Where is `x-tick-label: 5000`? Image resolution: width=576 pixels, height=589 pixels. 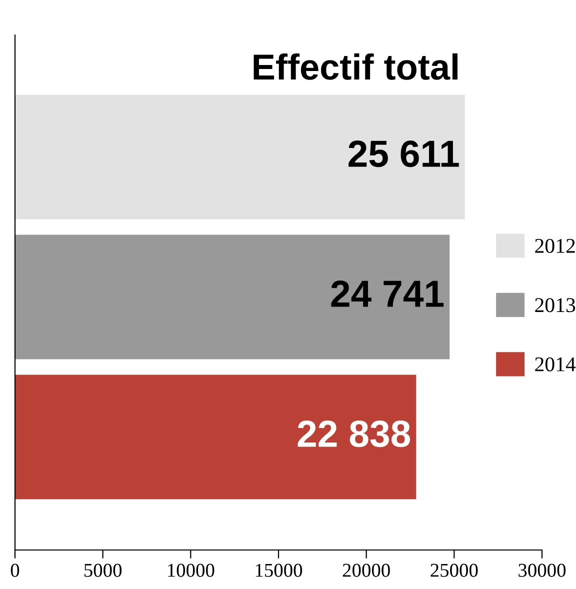
x-tick-label: 5000 is located at coordinates (103, 570).